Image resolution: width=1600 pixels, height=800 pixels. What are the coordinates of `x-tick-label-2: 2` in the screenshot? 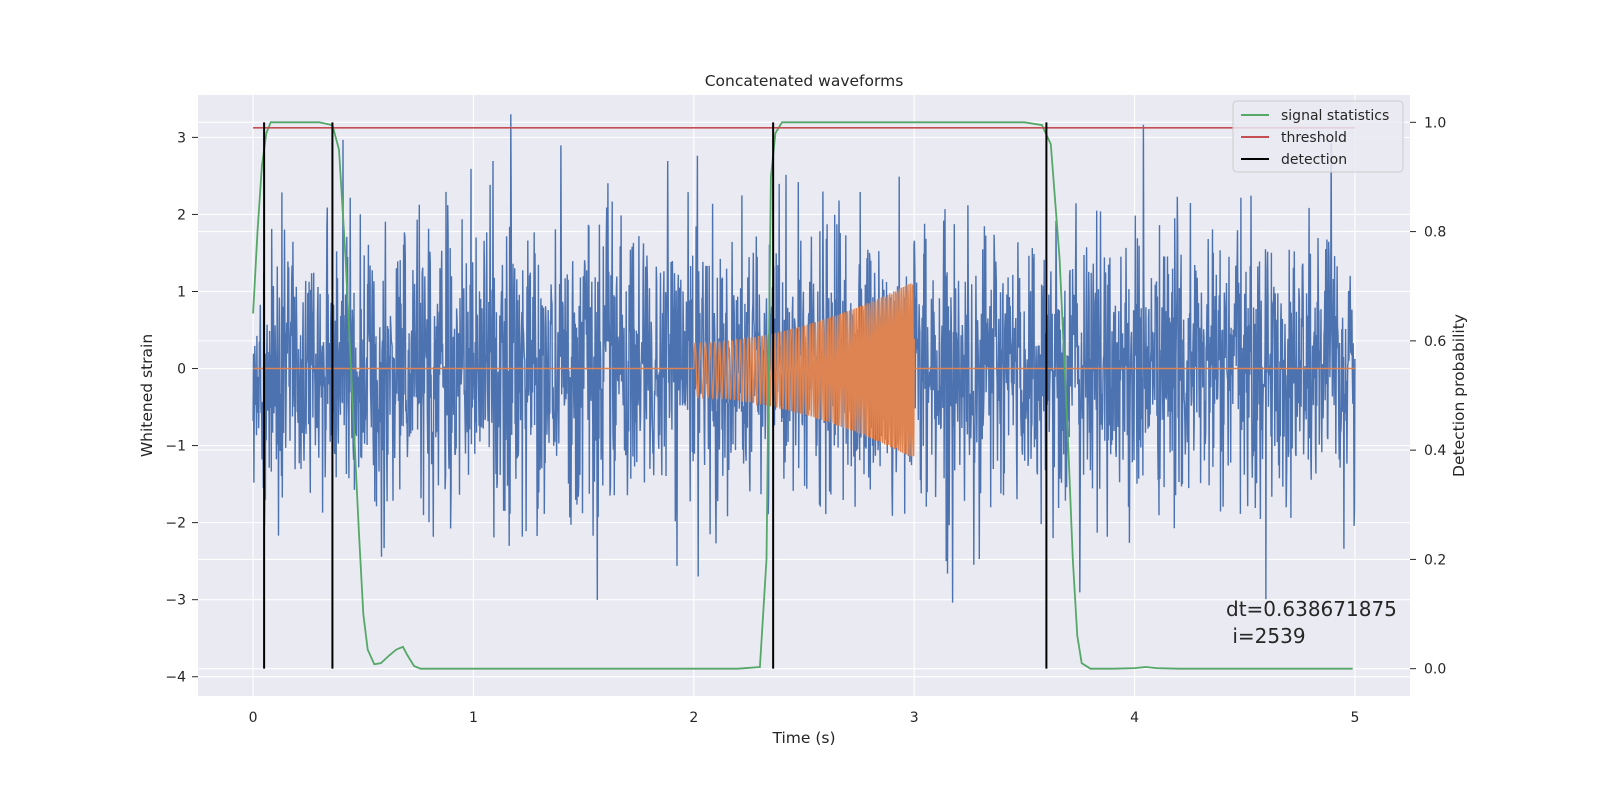 It's located at (693, 718).